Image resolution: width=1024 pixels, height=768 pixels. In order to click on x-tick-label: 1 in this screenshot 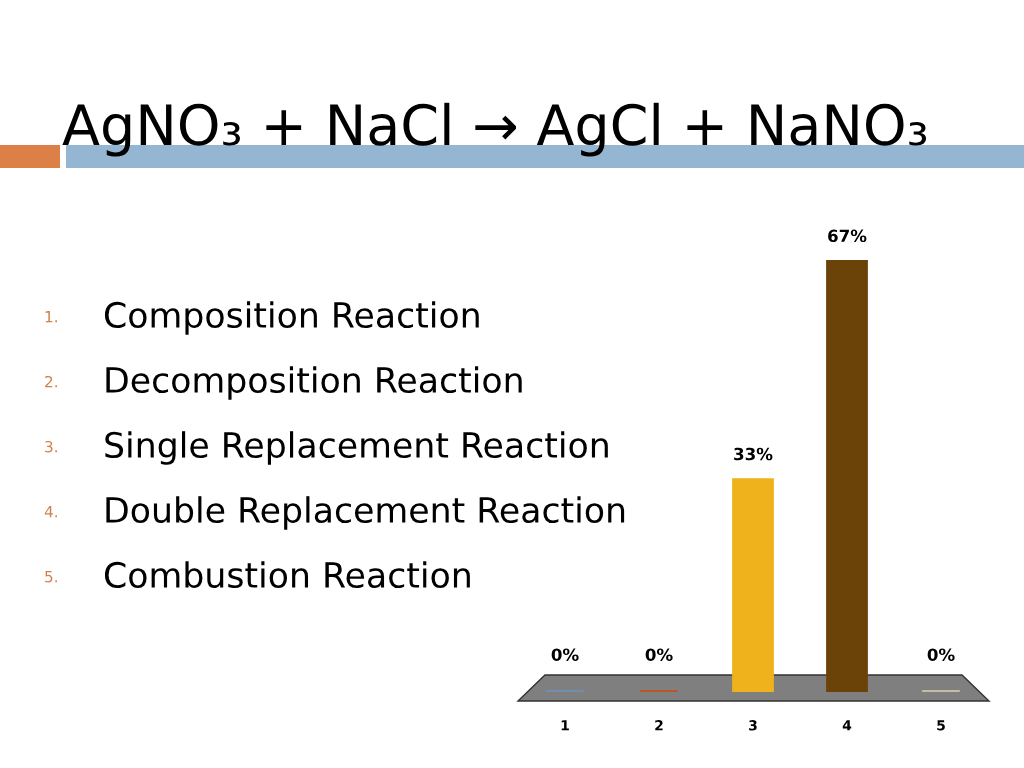, I will do `click(565, 725)`.